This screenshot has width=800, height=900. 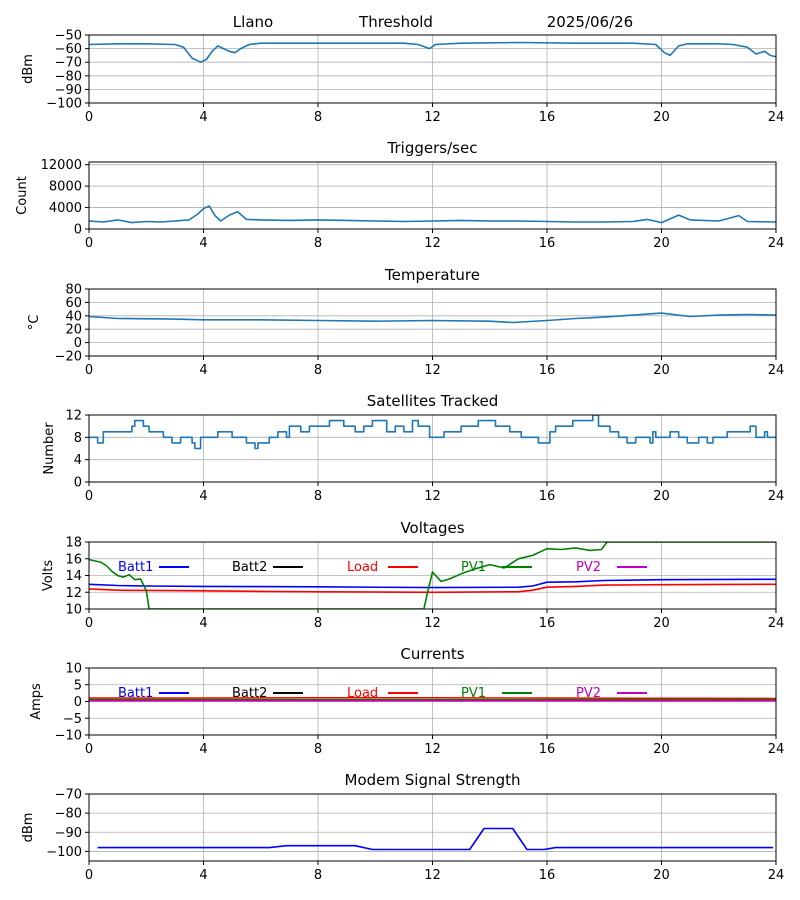 I want to click on y-tick-label: −10, so click(x=68, y=736).